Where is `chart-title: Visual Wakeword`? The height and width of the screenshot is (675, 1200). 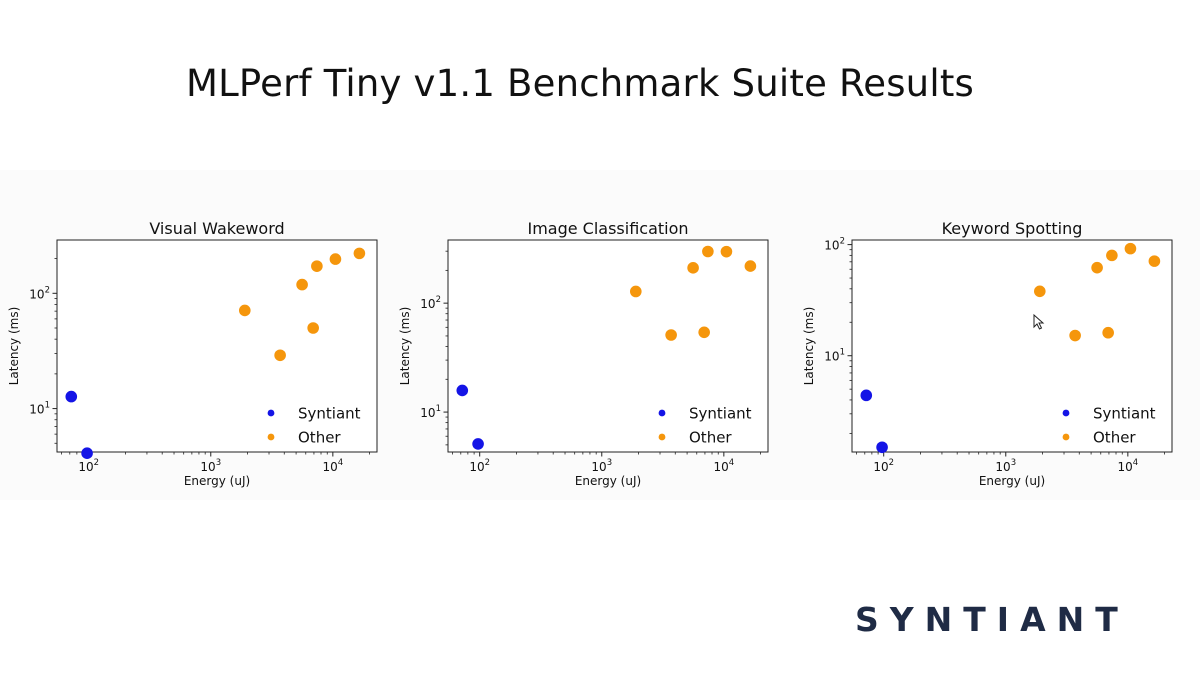
chart-title: Visual Wakeword is located at coordinates (216, 228).